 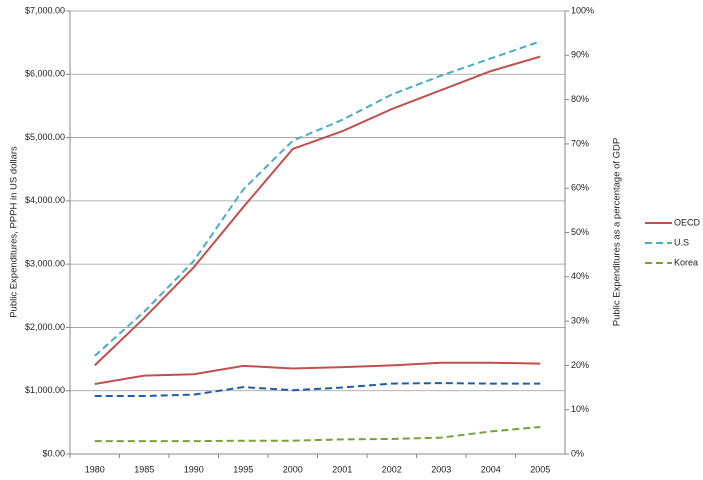 I want to click on x-tick-label: 2000, so click(x=293, y=469).